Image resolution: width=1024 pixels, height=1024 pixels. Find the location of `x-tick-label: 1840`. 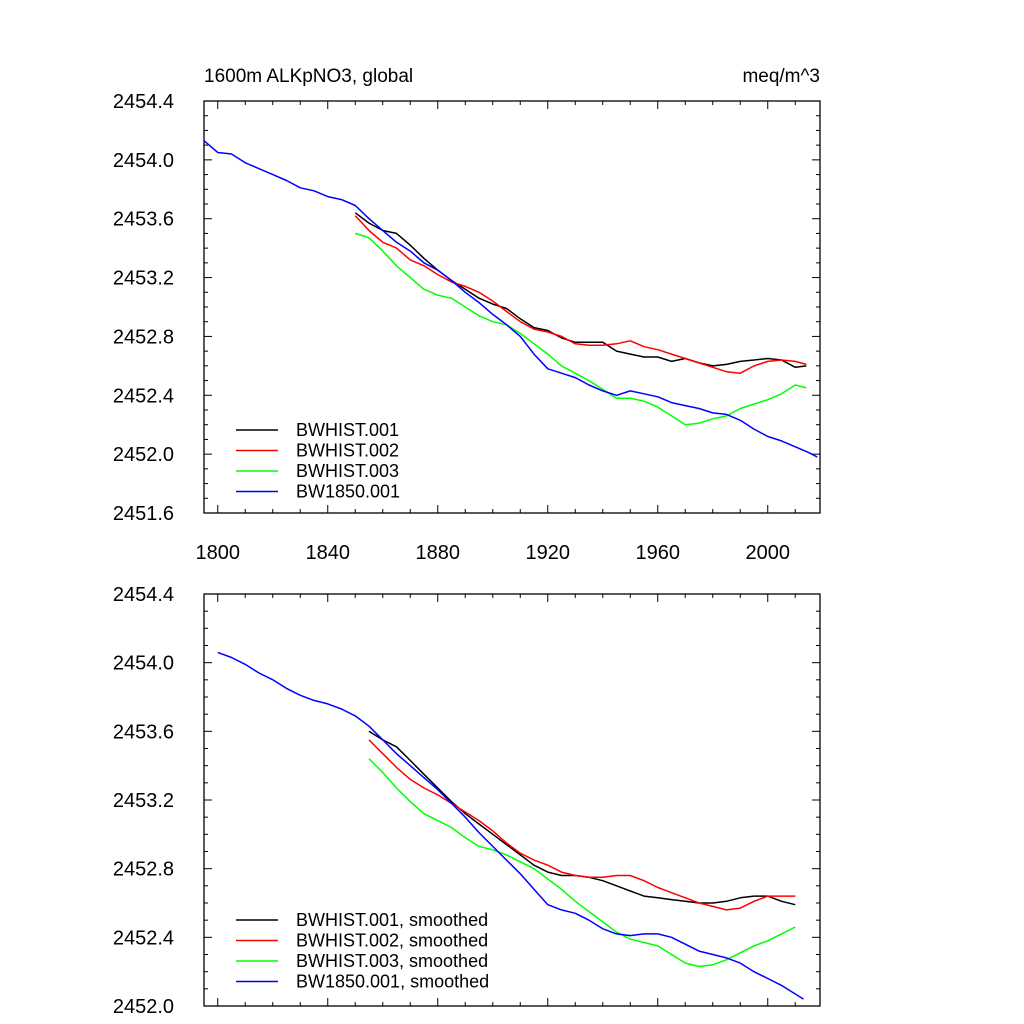

x-tick-label: 1840 is located at coordinates (328, 553).